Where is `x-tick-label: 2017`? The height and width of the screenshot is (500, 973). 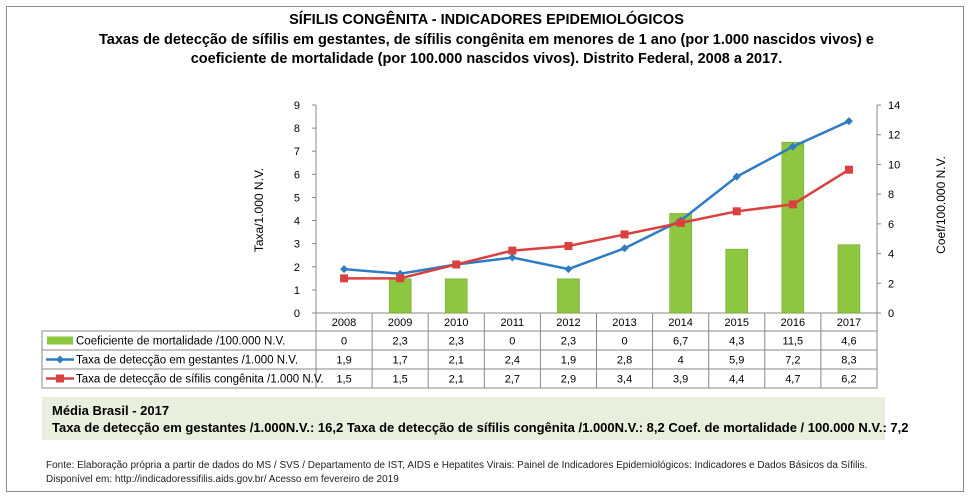
x-tick-label: 2017 is located at coordinates (849, 323).